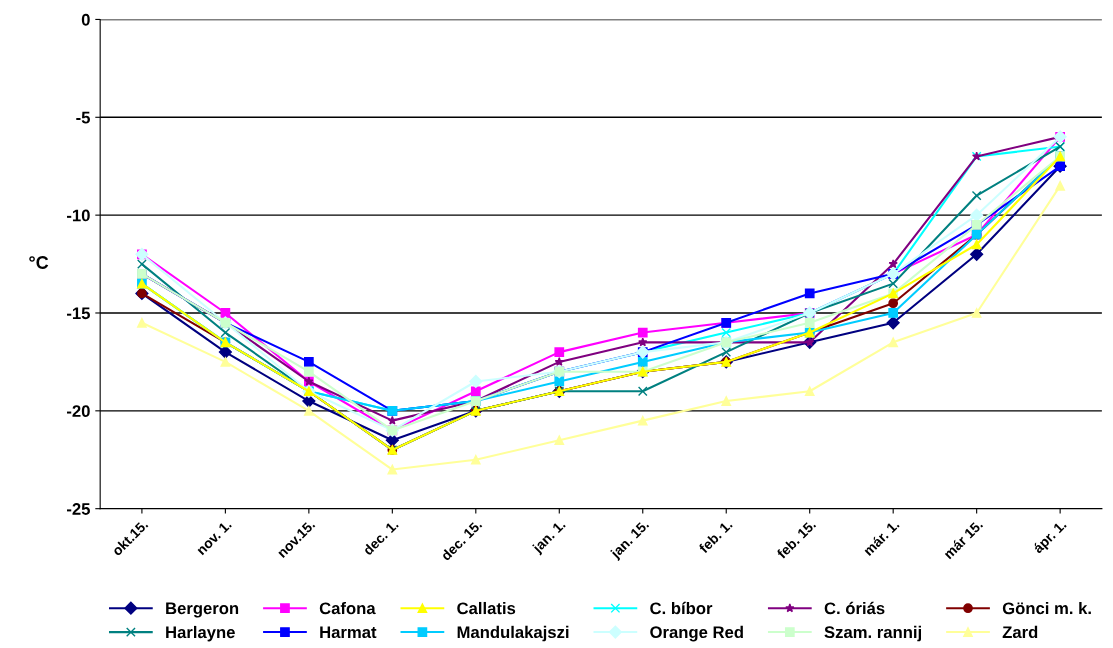 Image resolution: width=1113 pixels, height=648 pixels. I want to click on legend-label: Cafona, so click(347, 608).